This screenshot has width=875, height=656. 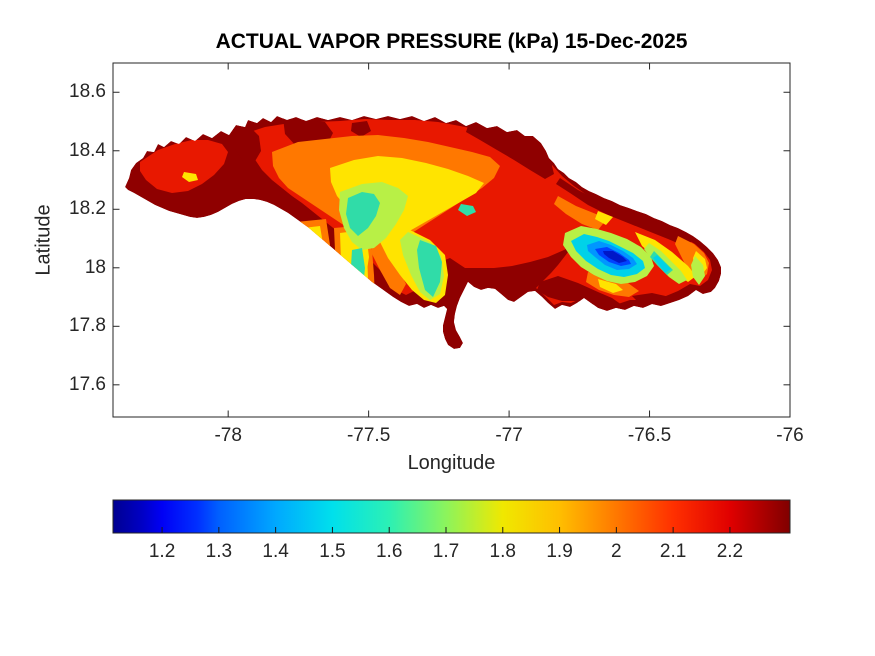 I want to click on contour-darkred-top-small, so click(x=361, y=129).